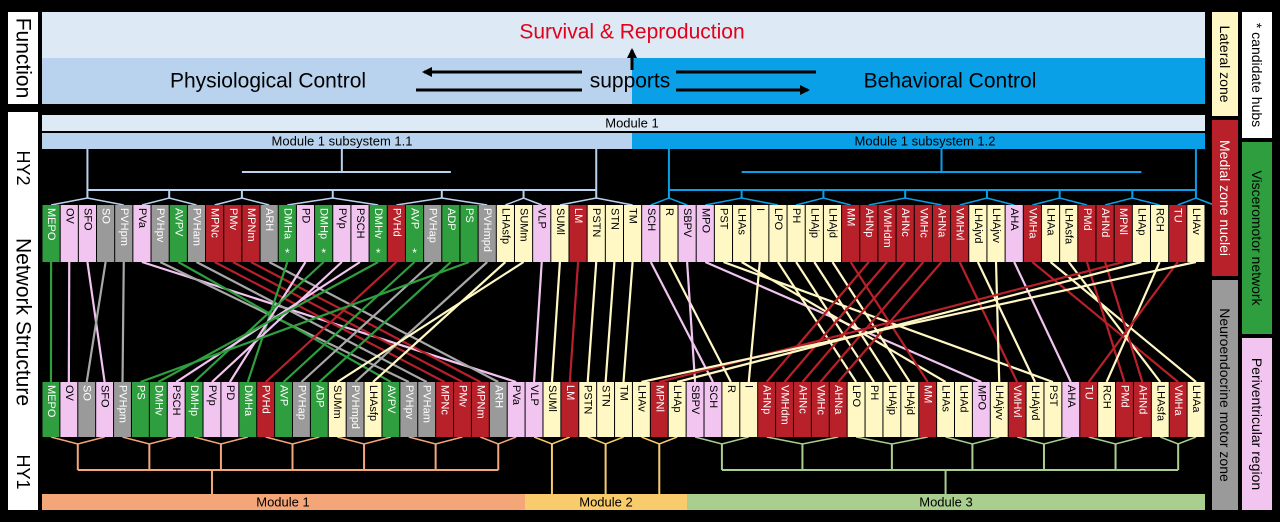 The image size is (1280, 522). Describe the element at coordinates (462, 409) in the screenshot. I see `hy1-node-pmv` at that location.